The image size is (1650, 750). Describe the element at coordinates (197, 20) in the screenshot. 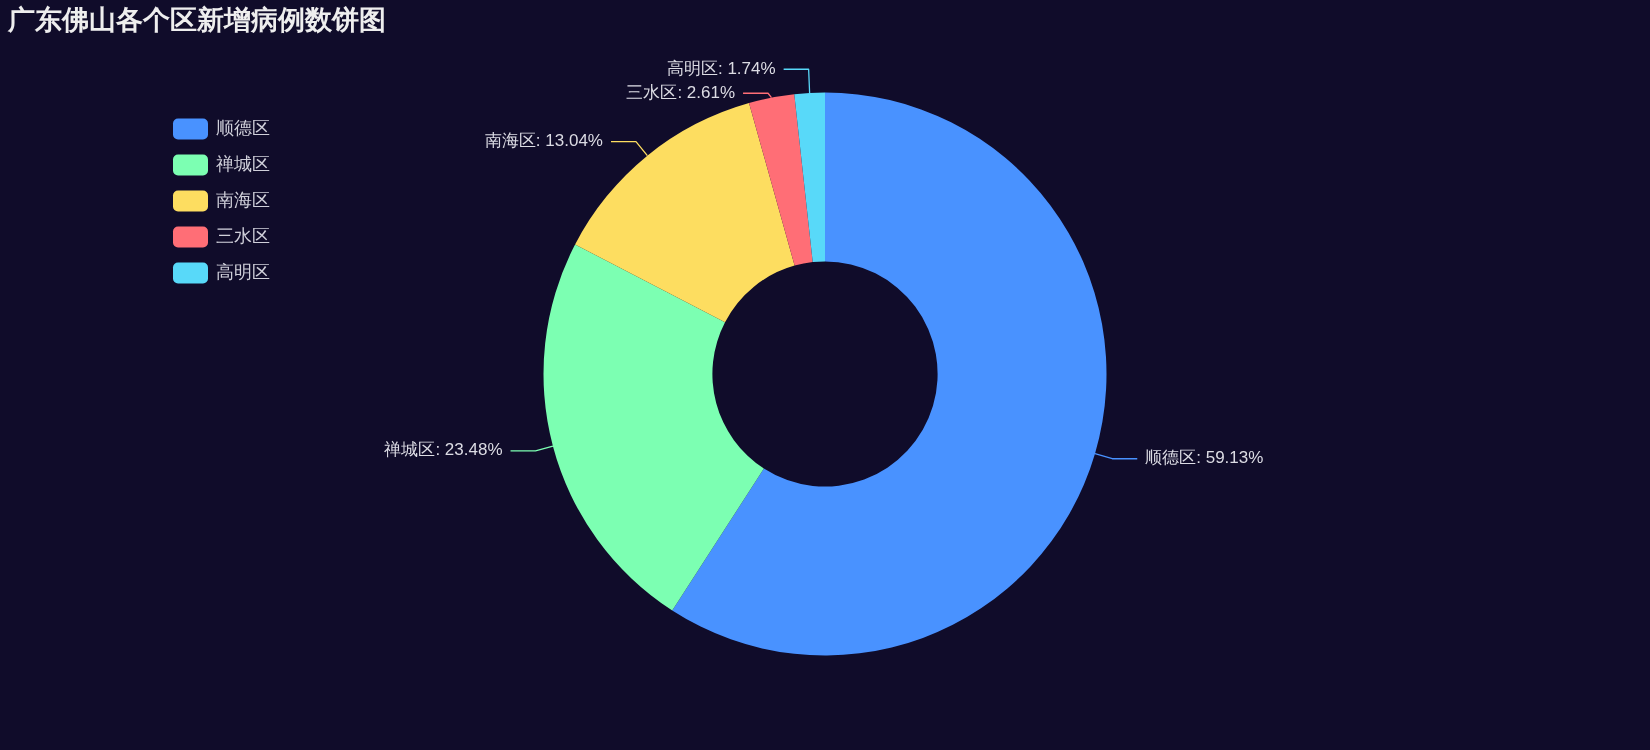

I see `title: 广东佛山各个区新增病例数饼图` at that location.